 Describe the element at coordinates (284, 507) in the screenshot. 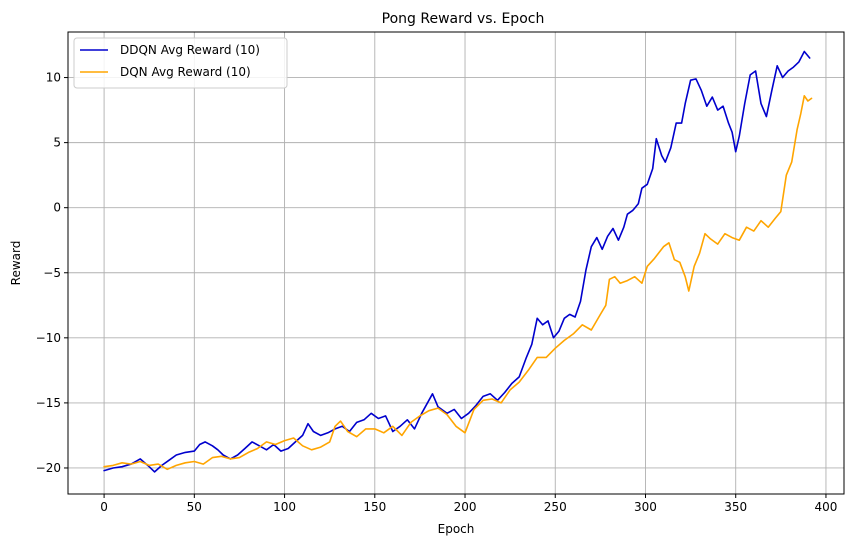

I see `x-tick-label: 100` at that location.